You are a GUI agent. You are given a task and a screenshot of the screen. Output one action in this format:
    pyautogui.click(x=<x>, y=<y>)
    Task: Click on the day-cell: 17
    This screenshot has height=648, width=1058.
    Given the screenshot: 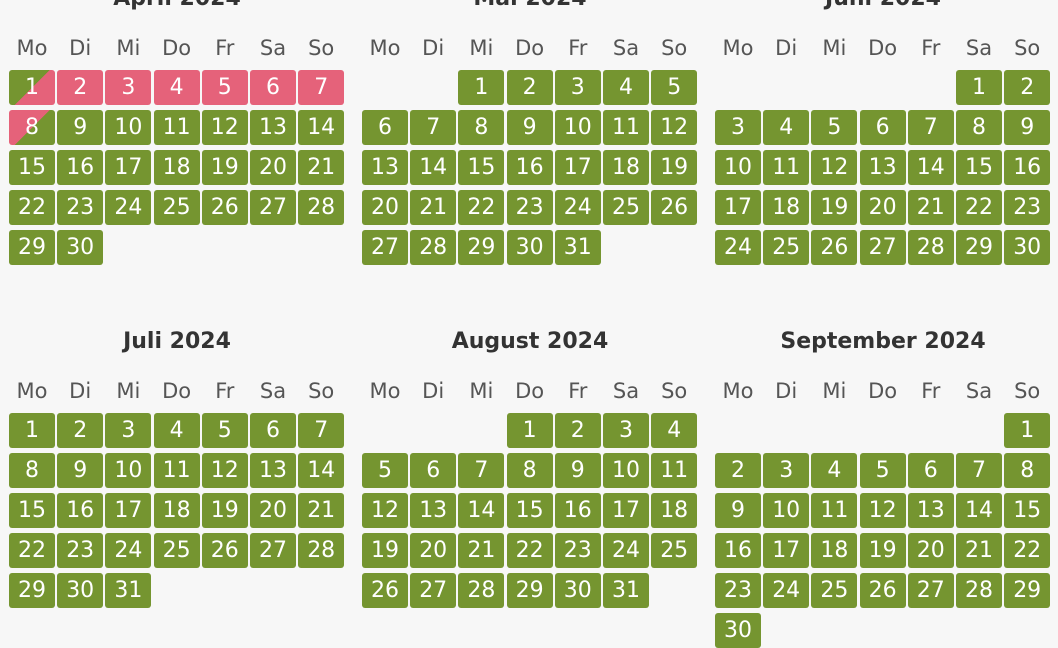 What is the action you would take?
    pyautogui.click(x=738, y=207)
    